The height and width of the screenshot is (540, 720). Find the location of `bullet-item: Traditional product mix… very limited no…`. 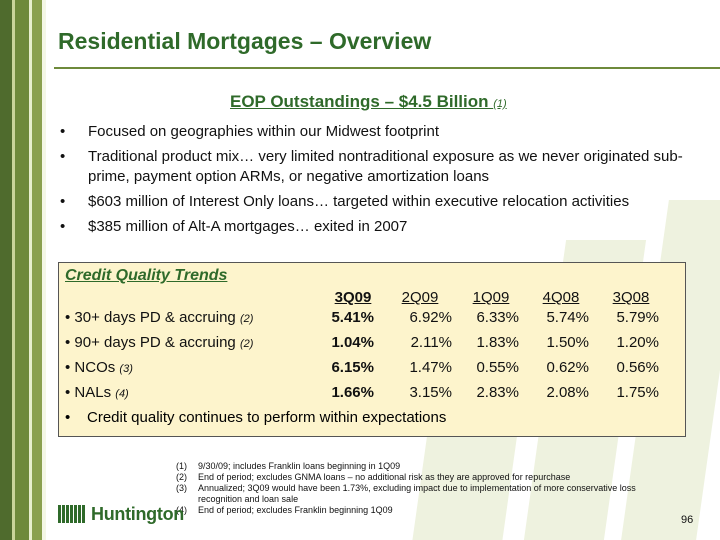

bullet-item: Traditional product mix… very limited no… is located at coordinates (380, 167).